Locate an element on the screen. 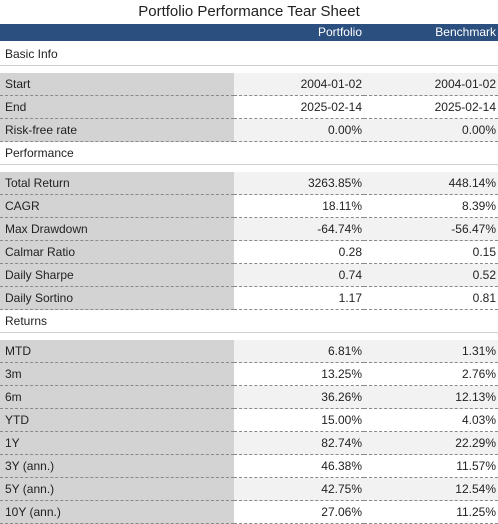 The width and height of the screenshot is (498, 524). benchmark-value: 448.14% is located at coordinates (431, 183).